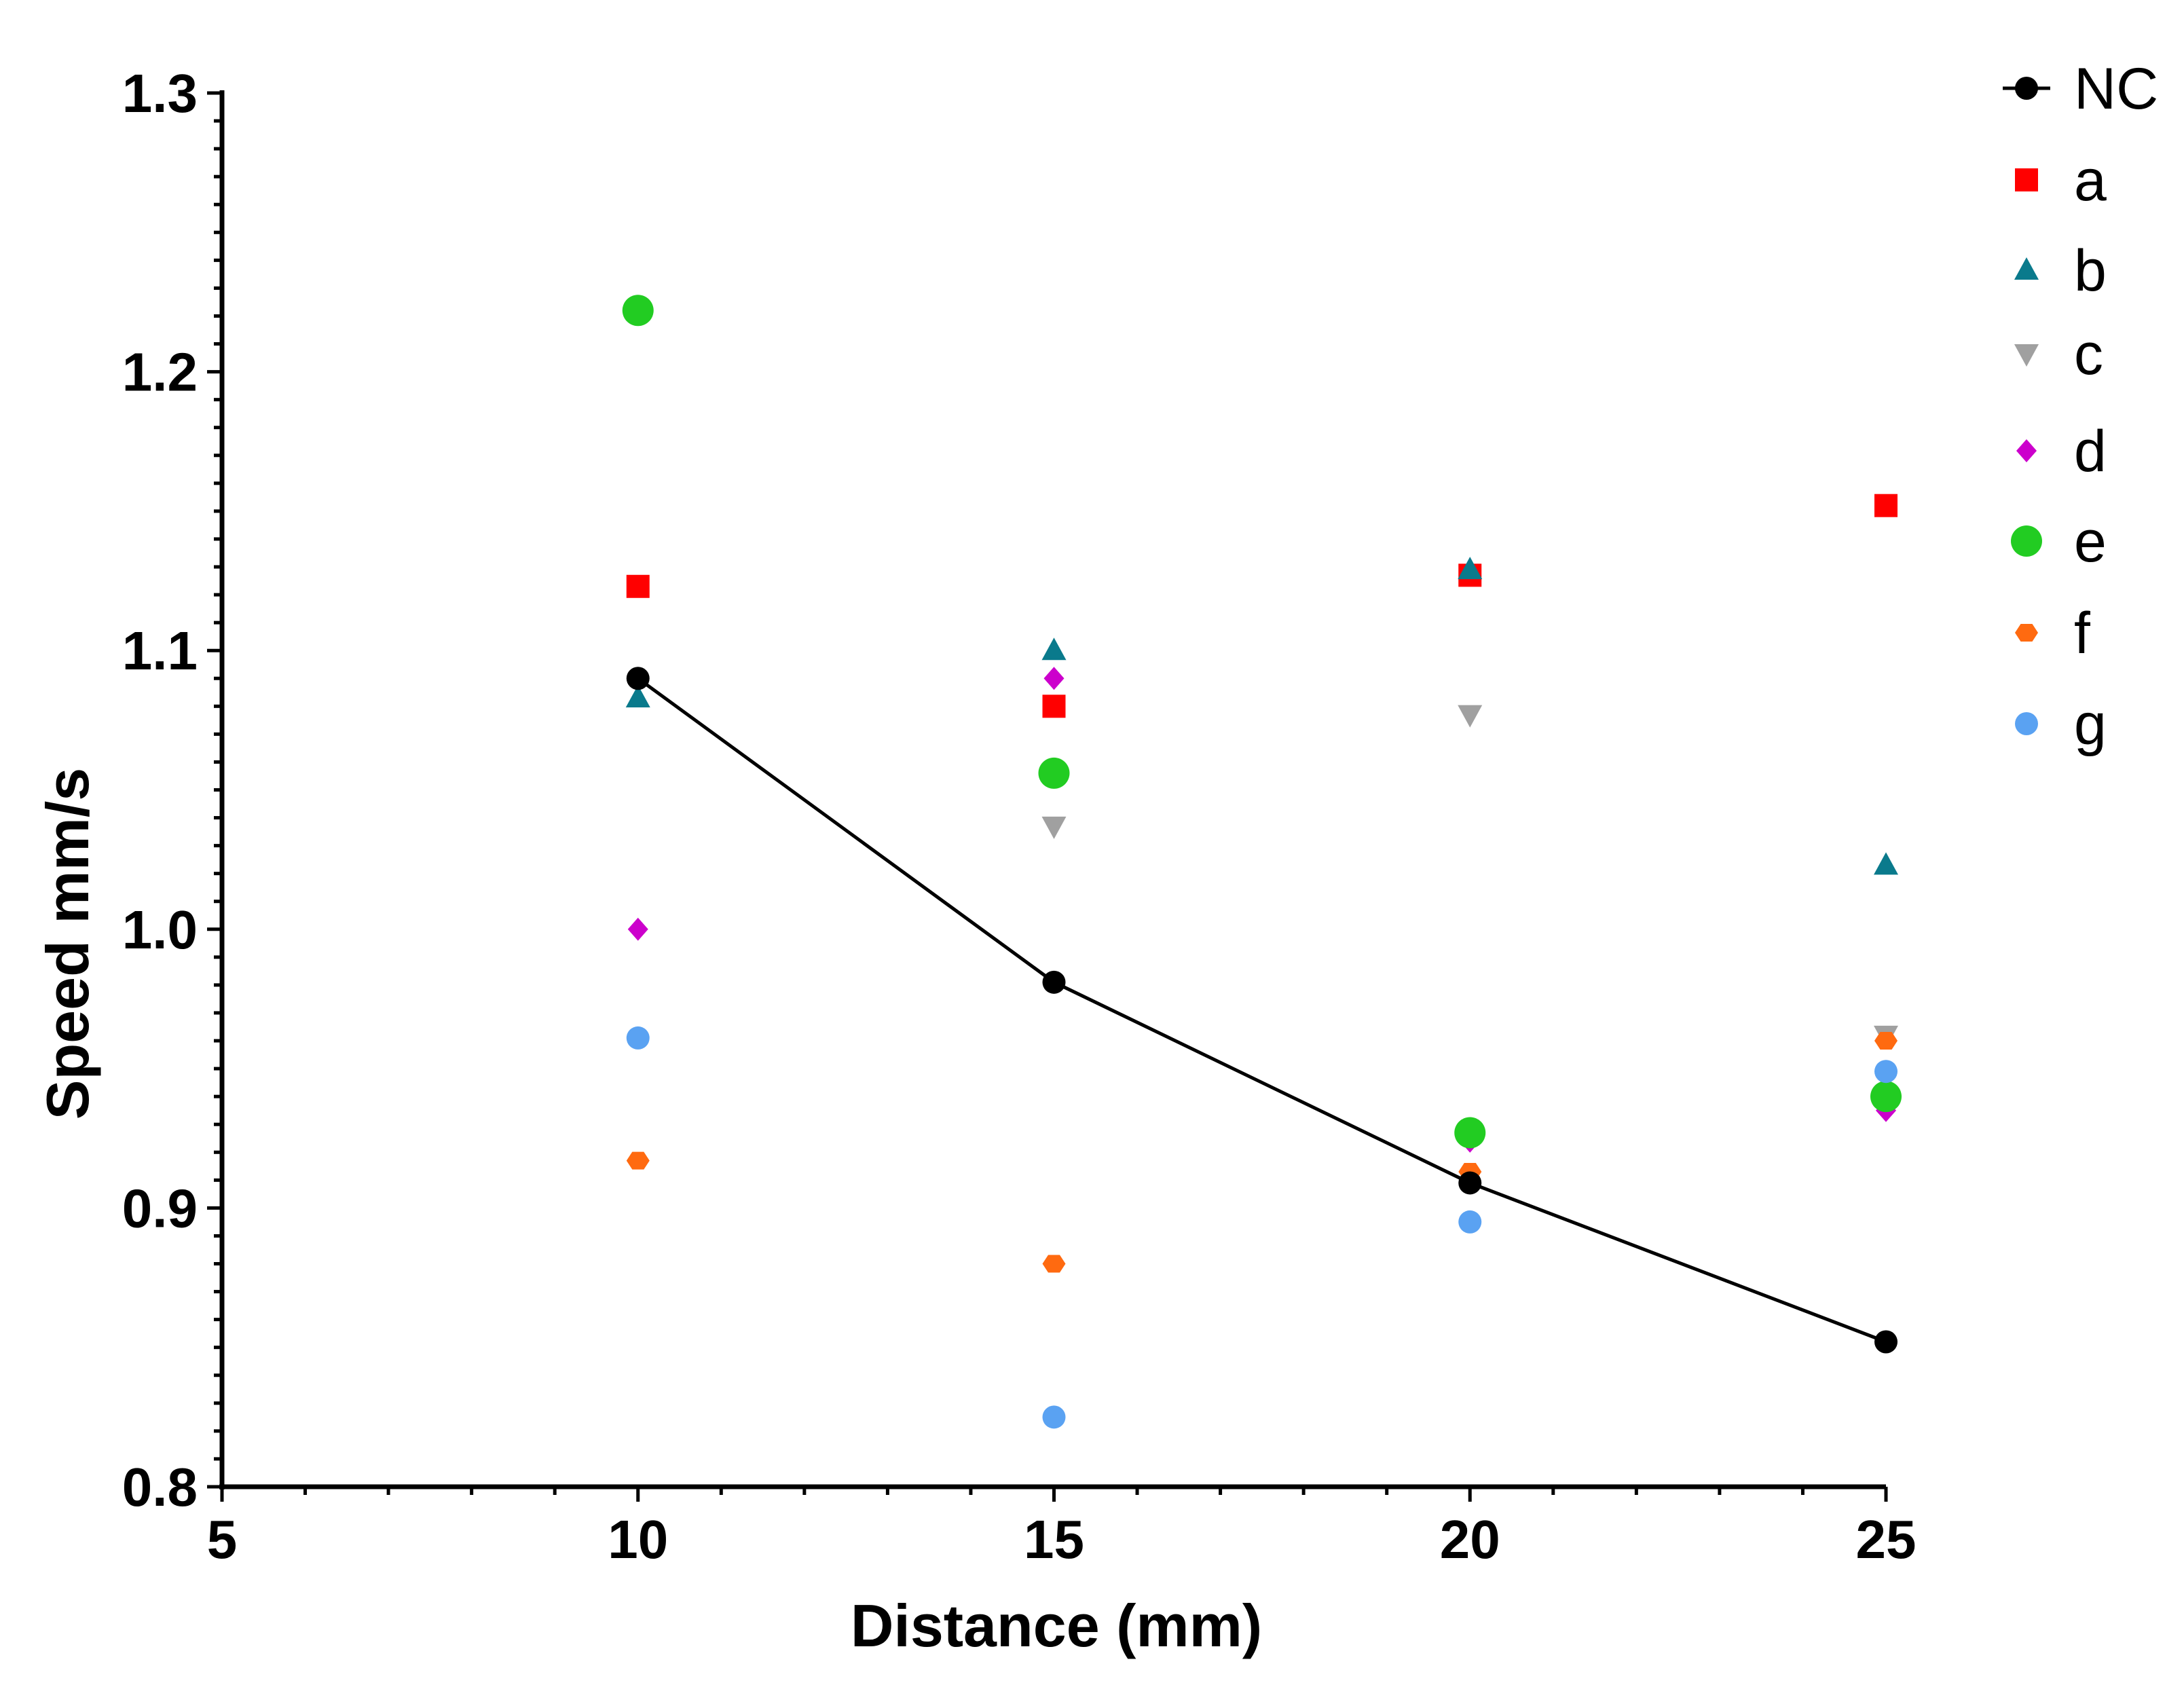  What do you see at coordinates (2090, 452) in the screenshot?
I see `legend-label: d` at bounding box center [2090, 452].